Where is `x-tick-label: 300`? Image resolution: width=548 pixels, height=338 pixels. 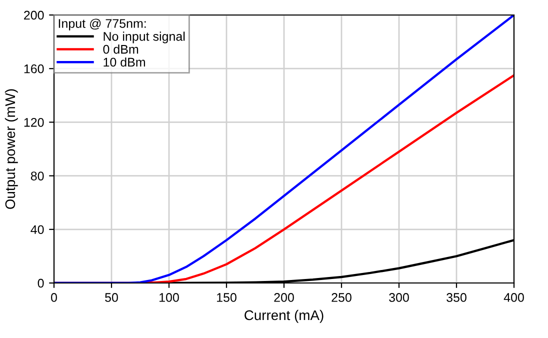 x-tick-label: 300 is located at coordinates (399, 297).